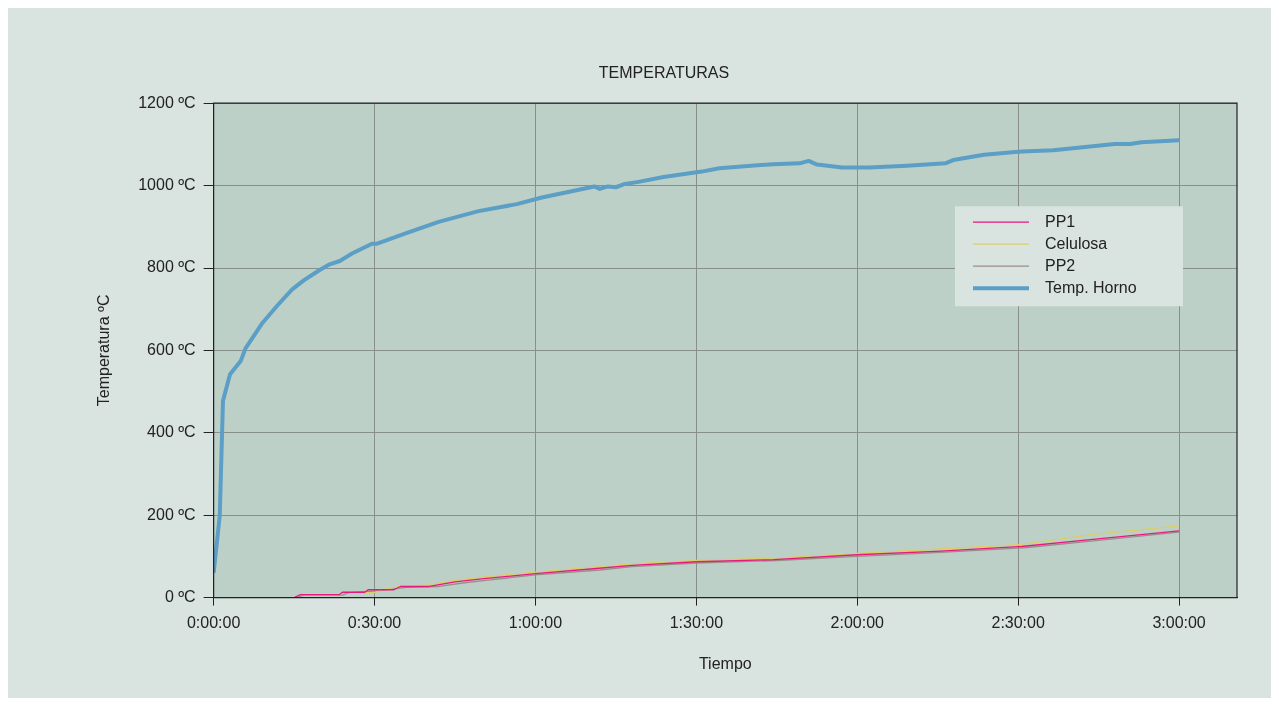 Image resolution: width=1279 pixels, height=707 pixels. I want to click on x-axis-title: Tiempo, so click(725, 663).